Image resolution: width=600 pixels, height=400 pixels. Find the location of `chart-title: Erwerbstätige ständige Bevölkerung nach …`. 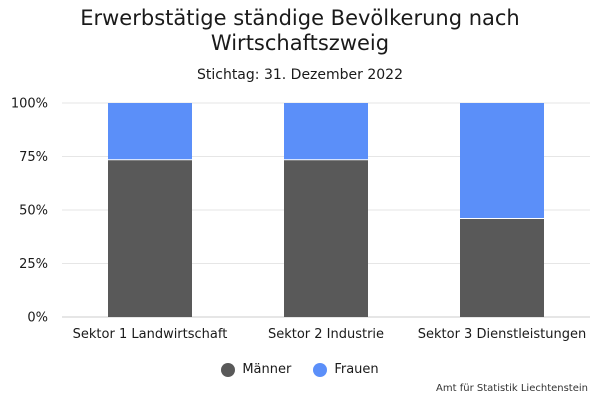

chart-title: Erwerbstätige ständige Bevölkerung nach … is located at coordinates (300, 30).